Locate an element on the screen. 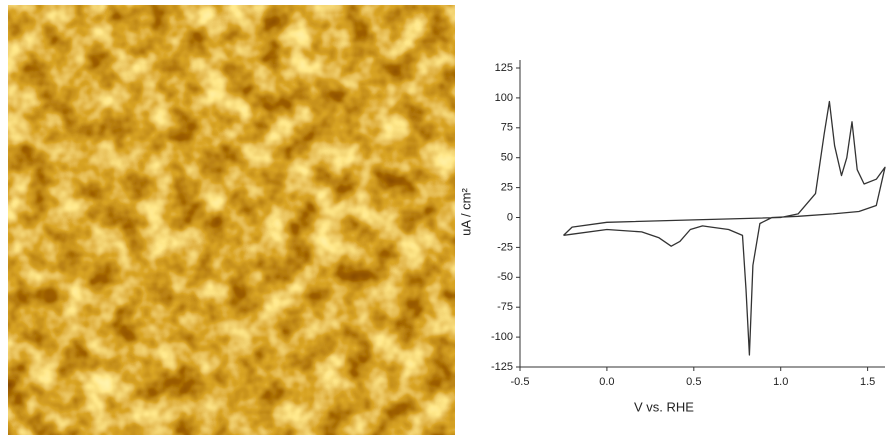 The width and height of the screenshot is (896, 437). x-axis-title: V vs. RHE is located at coordinates (664, 406).